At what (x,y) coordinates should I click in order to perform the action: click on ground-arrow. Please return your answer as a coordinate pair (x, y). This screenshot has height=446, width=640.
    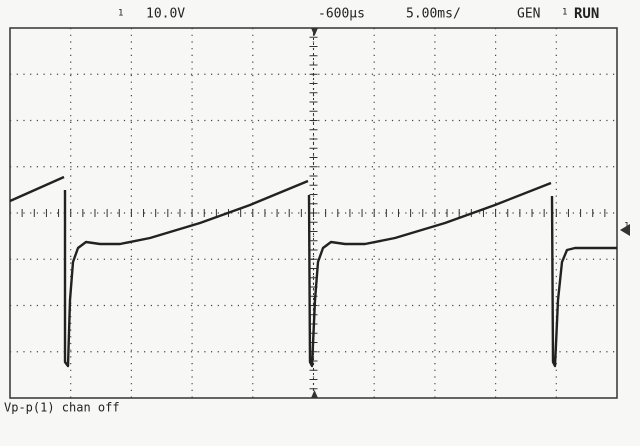
    Looking at the image, I should click on (625, 230).